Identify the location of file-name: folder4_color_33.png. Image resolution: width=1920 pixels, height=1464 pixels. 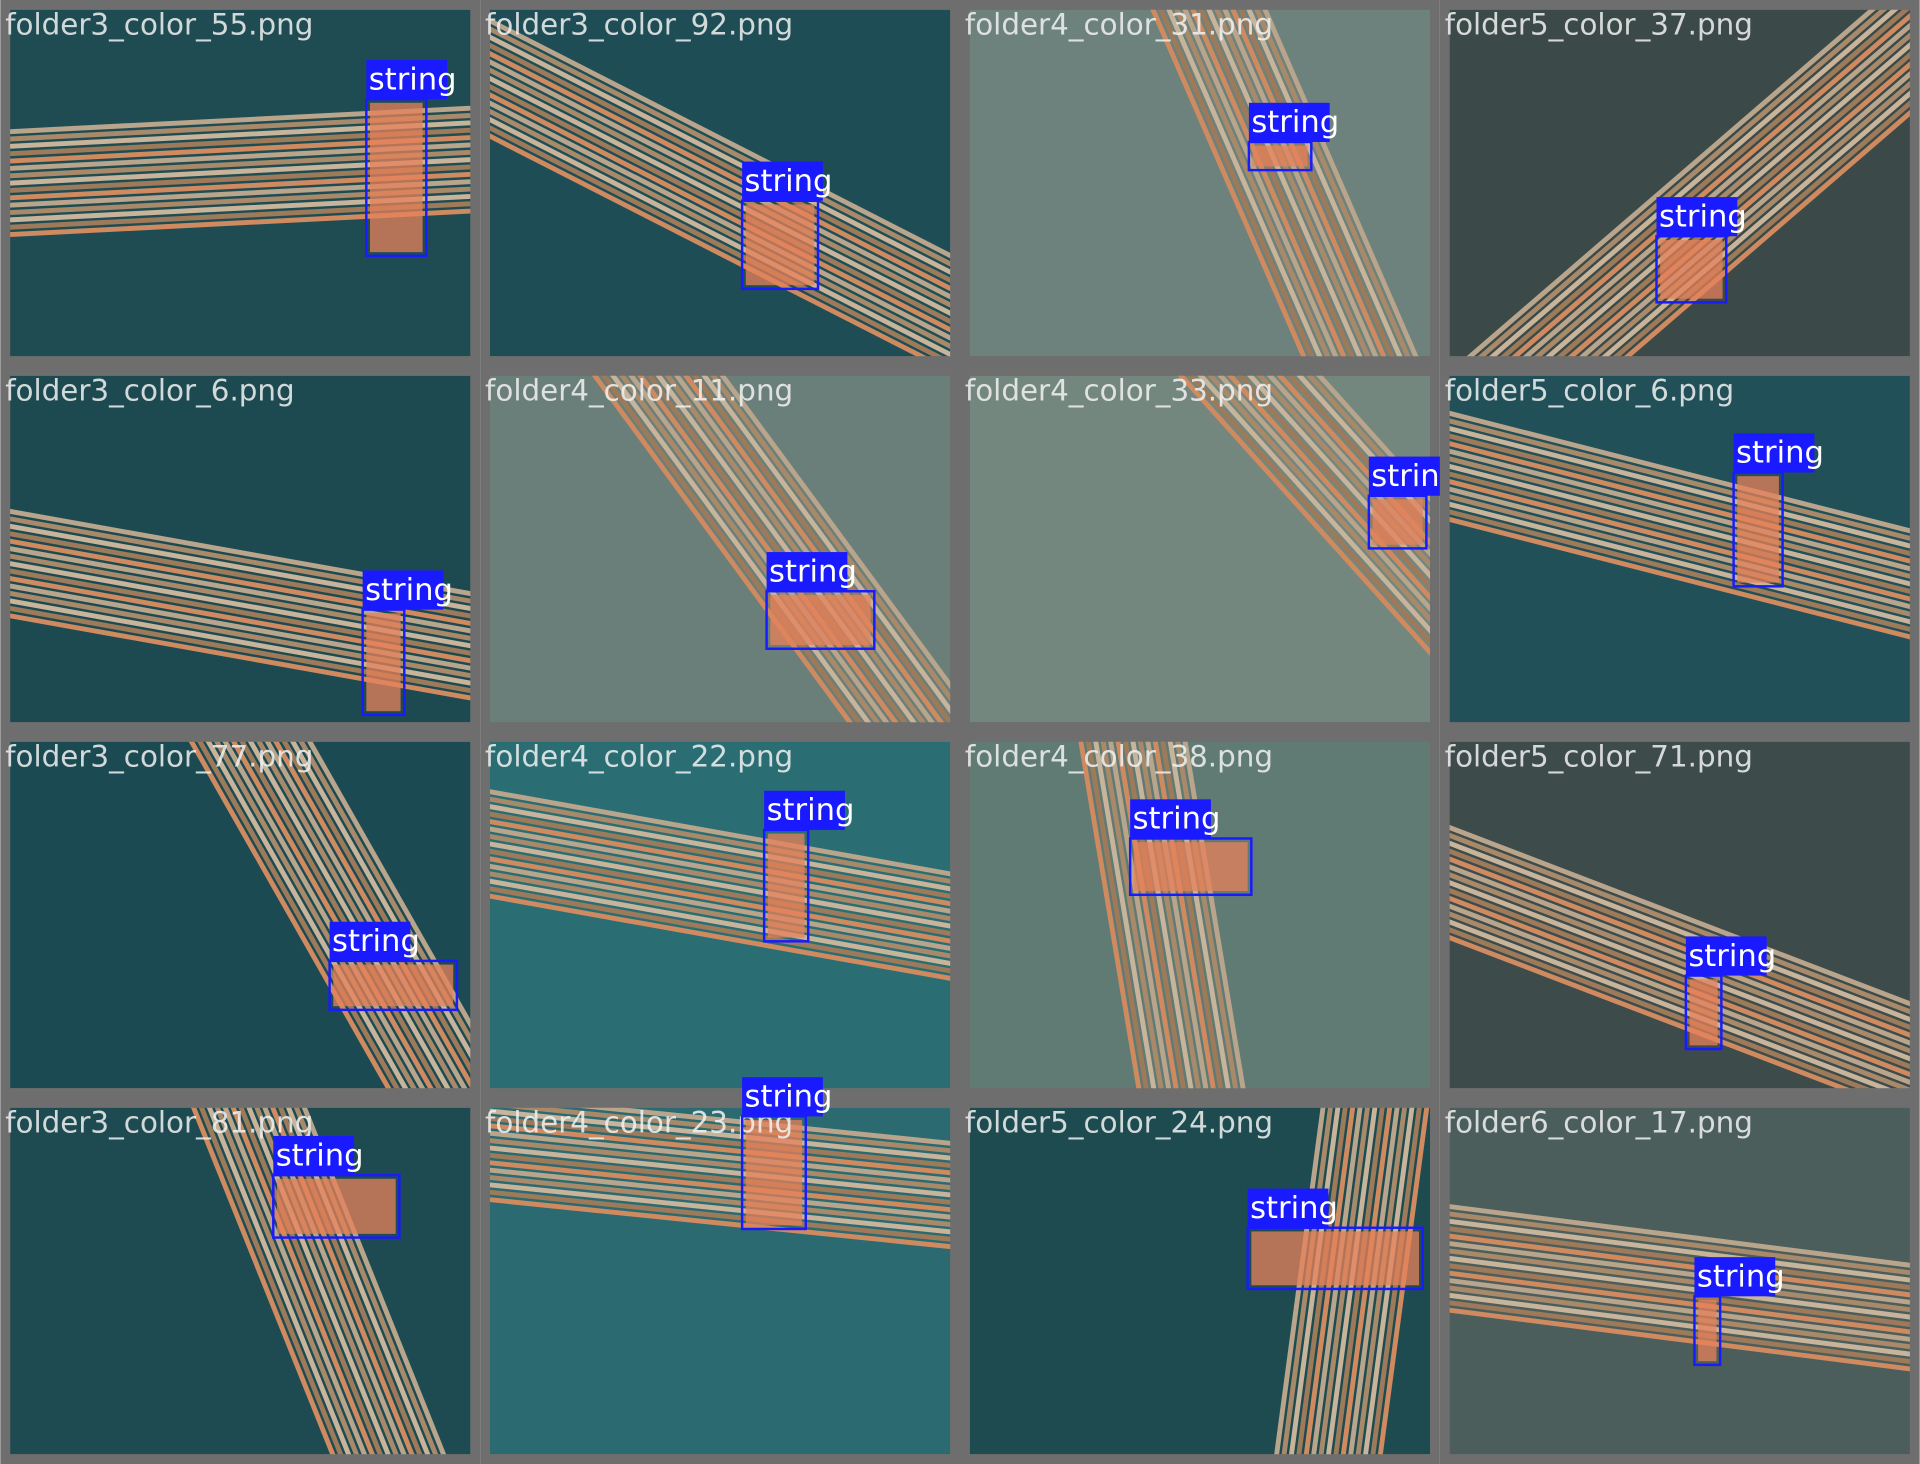
(1119, 390).